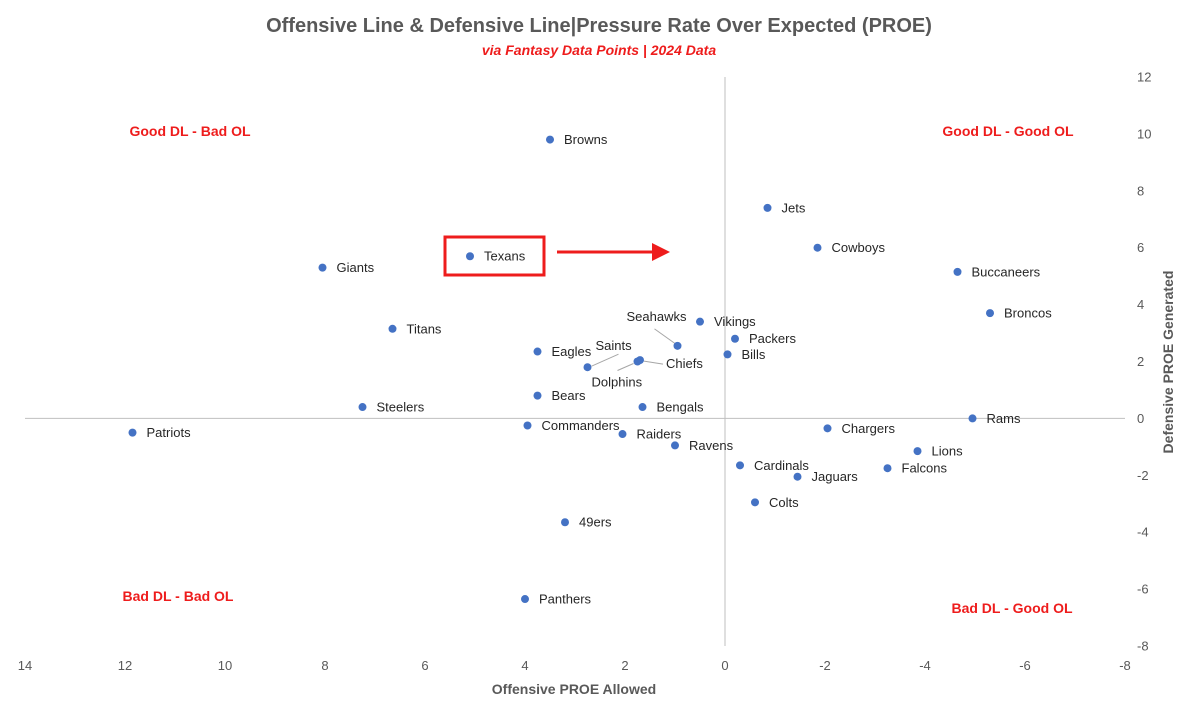  I want to click on y-tick-label: 0, so click(1140, 418).